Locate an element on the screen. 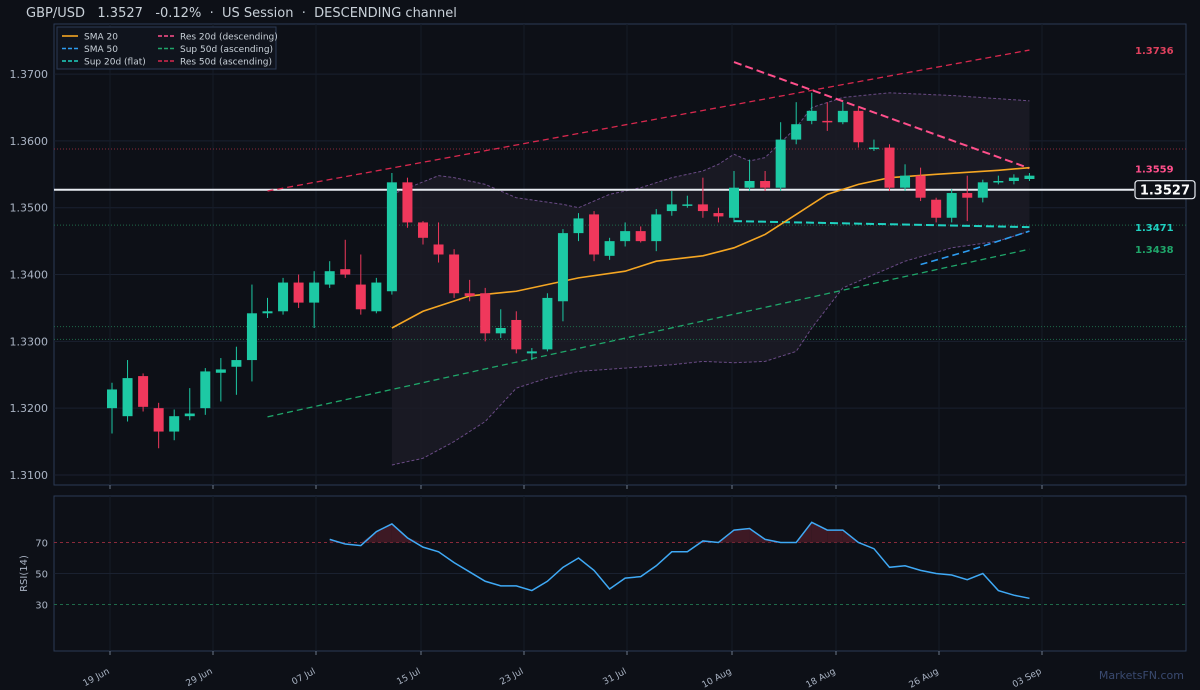 Image resolution: width=1200 pixels, height=690 pixels. rsi-axis-label: RSI(14) is located at coordinates (24, 573).